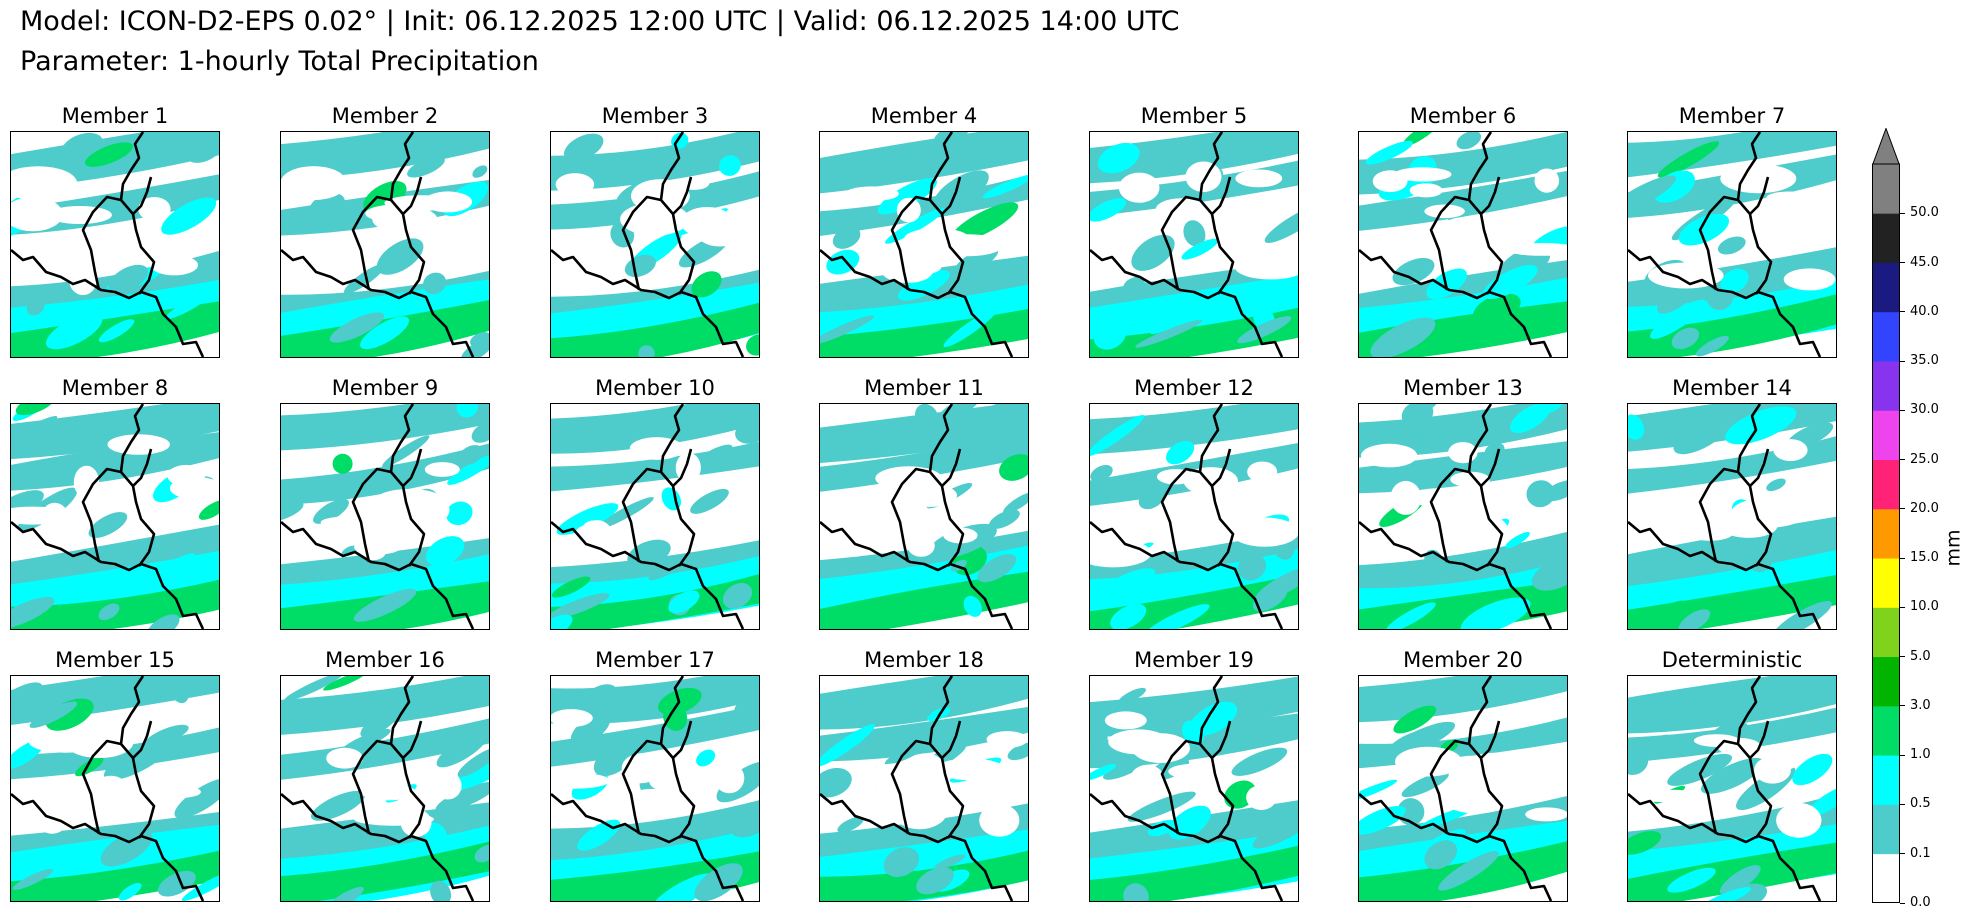 The image size is (1975, 920). Describe the element at coordinates (1924, 558) in the screenshot. I see `colorbar-tick-label: 15.0` at that location.